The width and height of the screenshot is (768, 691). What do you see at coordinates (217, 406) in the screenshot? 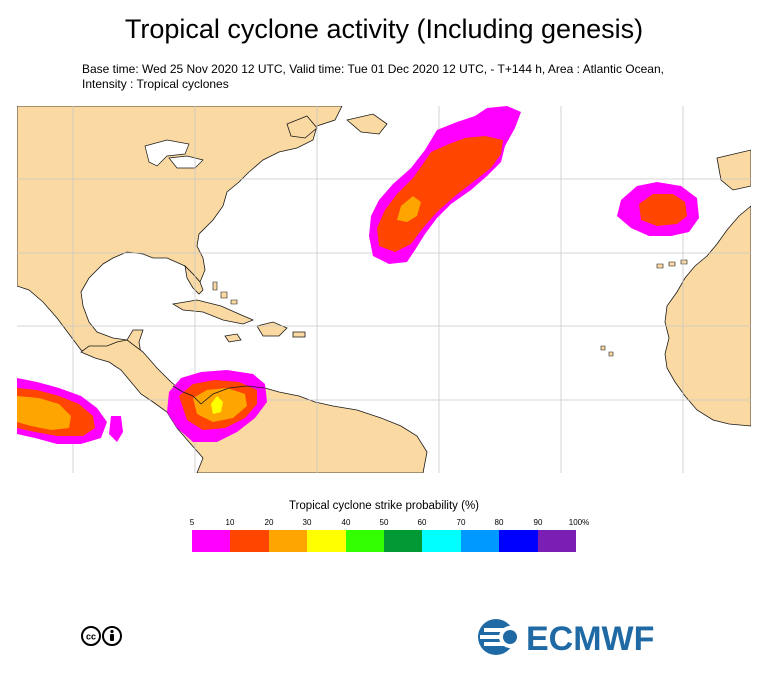
I see `probability-area-caribbean` at bounding box center [217, 406].